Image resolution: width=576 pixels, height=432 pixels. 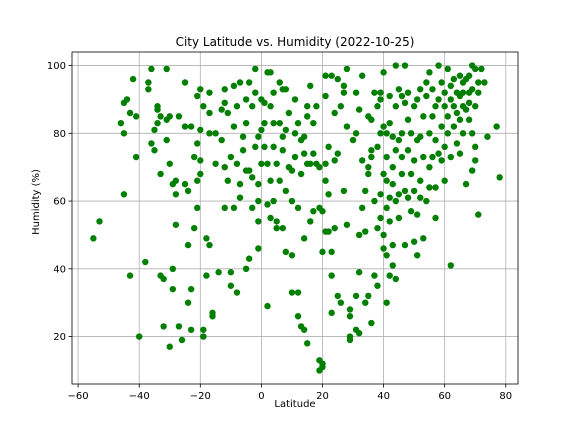 I want to click on y-tick-label: 20, so click(x=59, y=337).